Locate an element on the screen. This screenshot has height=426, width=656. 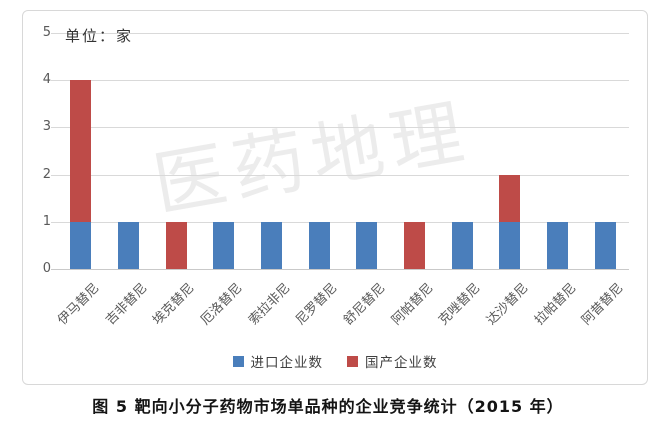
x-axis-label: 埃克替尼 is located at coordinates (174, 304).